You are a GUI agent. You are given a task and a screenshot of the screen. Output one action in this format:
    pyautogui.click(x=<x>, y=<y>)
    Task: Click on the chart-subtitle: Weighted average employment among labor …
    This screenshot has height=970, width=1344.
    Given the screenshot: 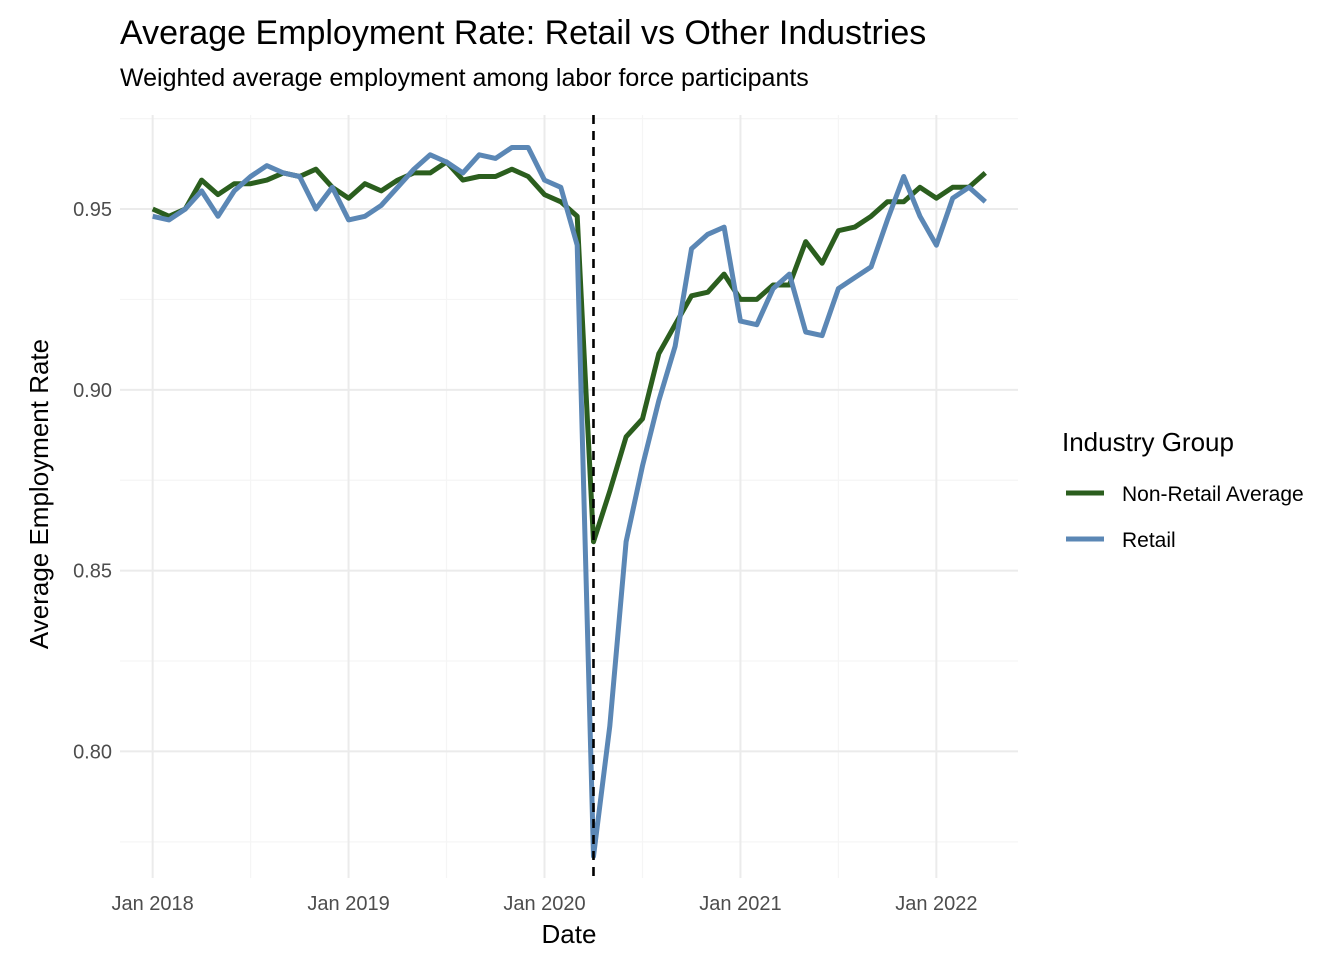 What is the action you would take?
    pyautogui.click(x=464, y=78)
    